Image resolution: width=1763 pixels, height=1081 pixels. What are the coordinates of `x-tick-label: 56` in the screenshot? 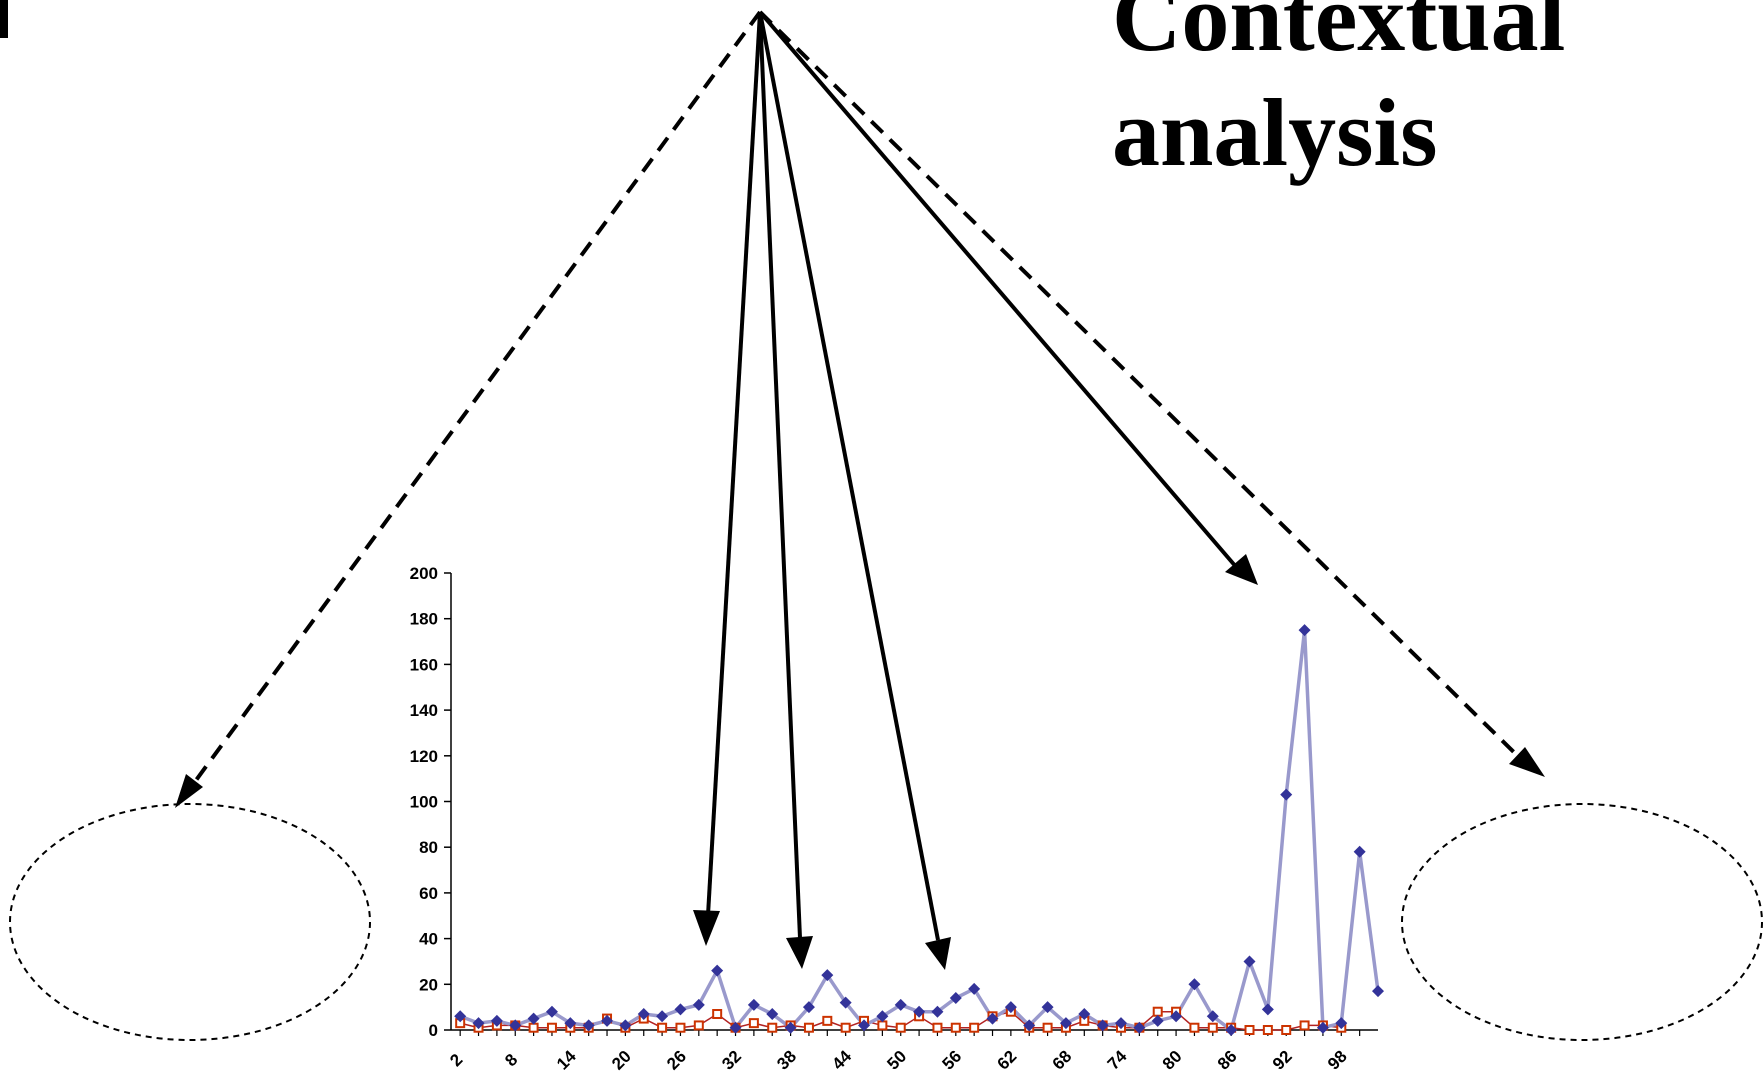 It's located at (952, 1060).